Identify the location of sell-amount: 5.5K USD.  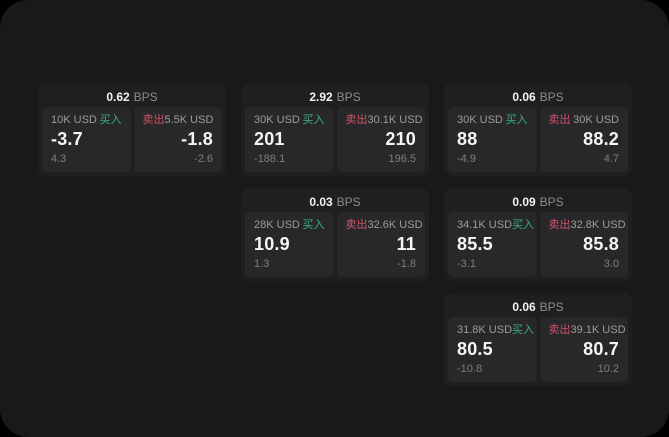
(189, 120).